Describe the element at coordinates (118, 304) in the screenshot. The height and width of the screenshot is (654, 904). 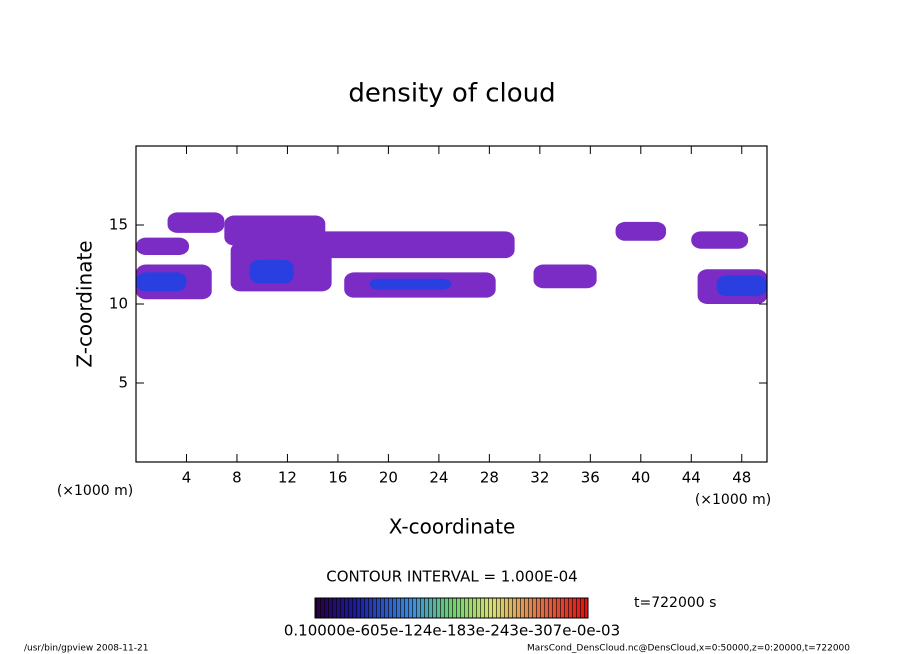
I see `y-tick-label: 10` at that location.